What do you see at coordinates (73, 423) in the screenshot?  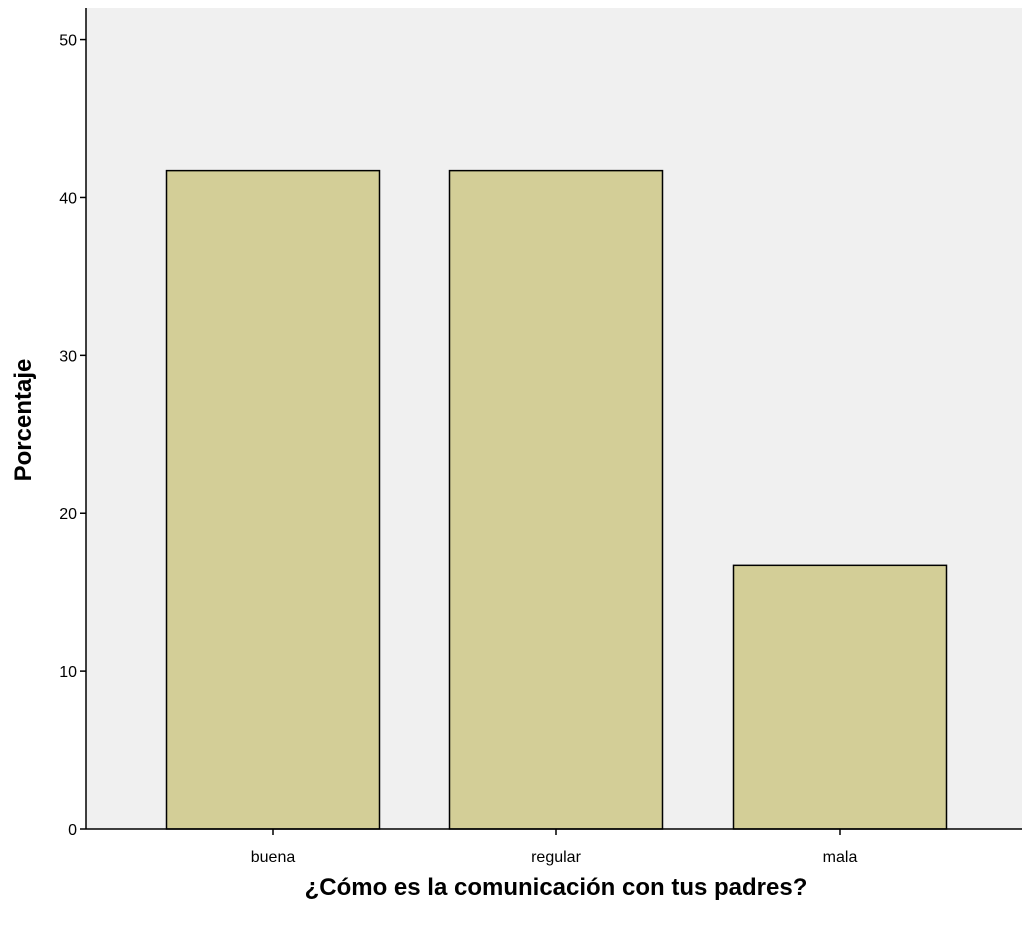 I see `y-axis: 0 10 20 30 40 50` at bounding box center [73, 423].